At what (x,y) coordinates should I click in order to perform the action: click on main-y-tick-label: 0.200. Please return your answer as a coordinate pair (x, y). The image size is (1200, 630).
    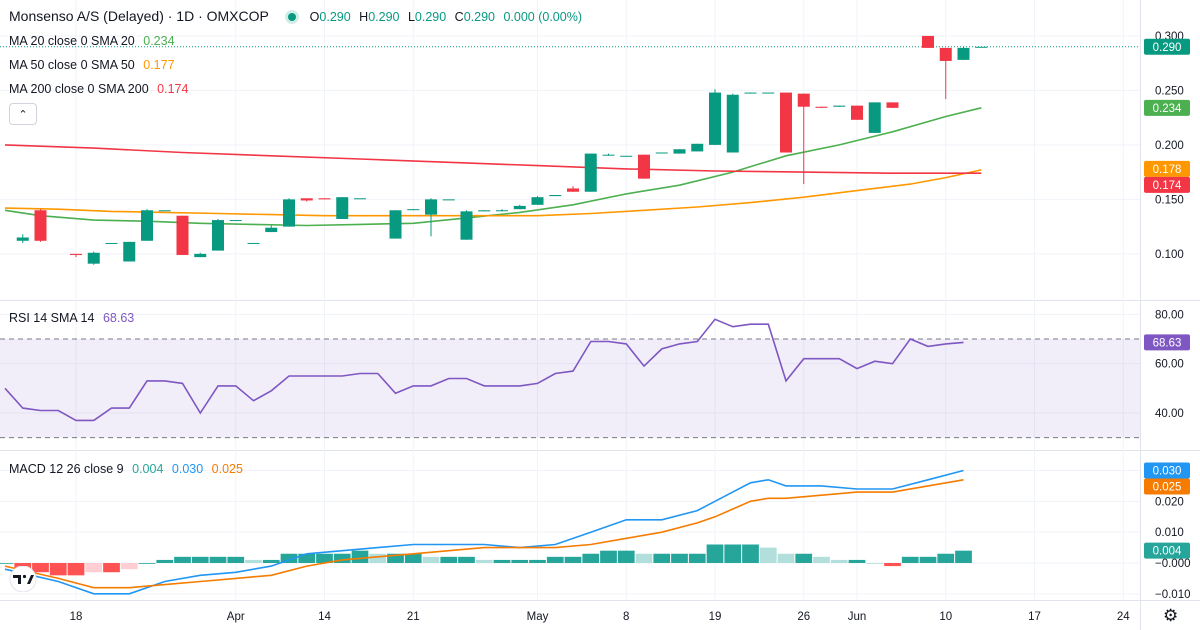
    Looking at the image, I should click on (1169, 146).